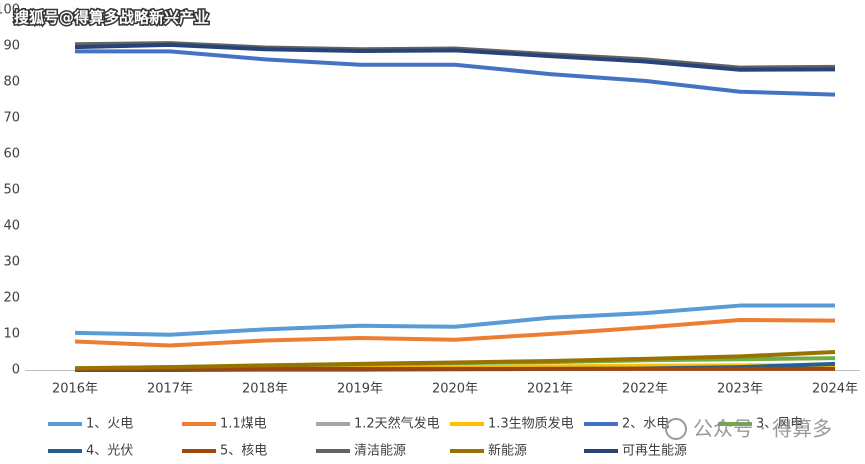 The height and width of the screenshot is (464, 865). What do you see at coordinates (11, 334) in the screenshot?
I see `y-tick-label: 10` at bounding box center [11, 334].